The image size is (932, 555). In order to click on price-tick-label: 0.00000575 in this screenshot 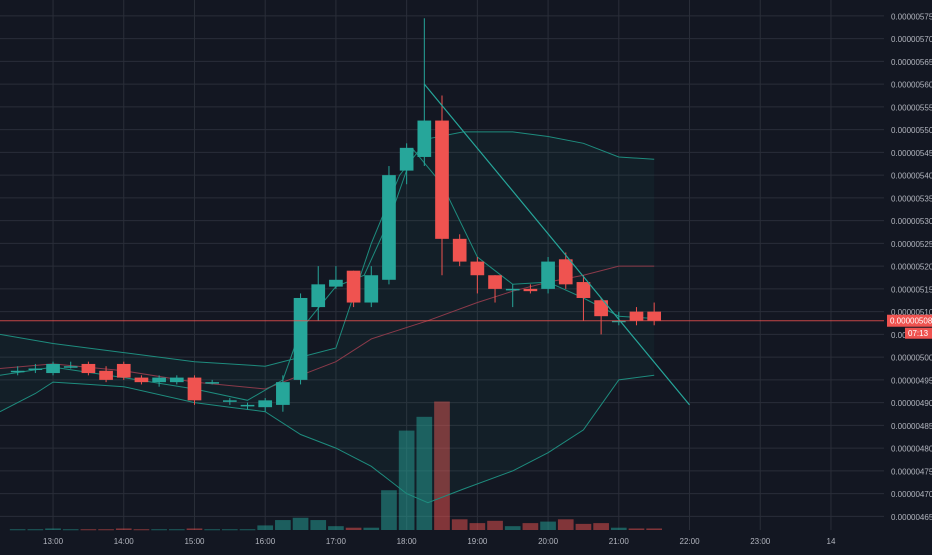, I will do `click(911, 16)`.